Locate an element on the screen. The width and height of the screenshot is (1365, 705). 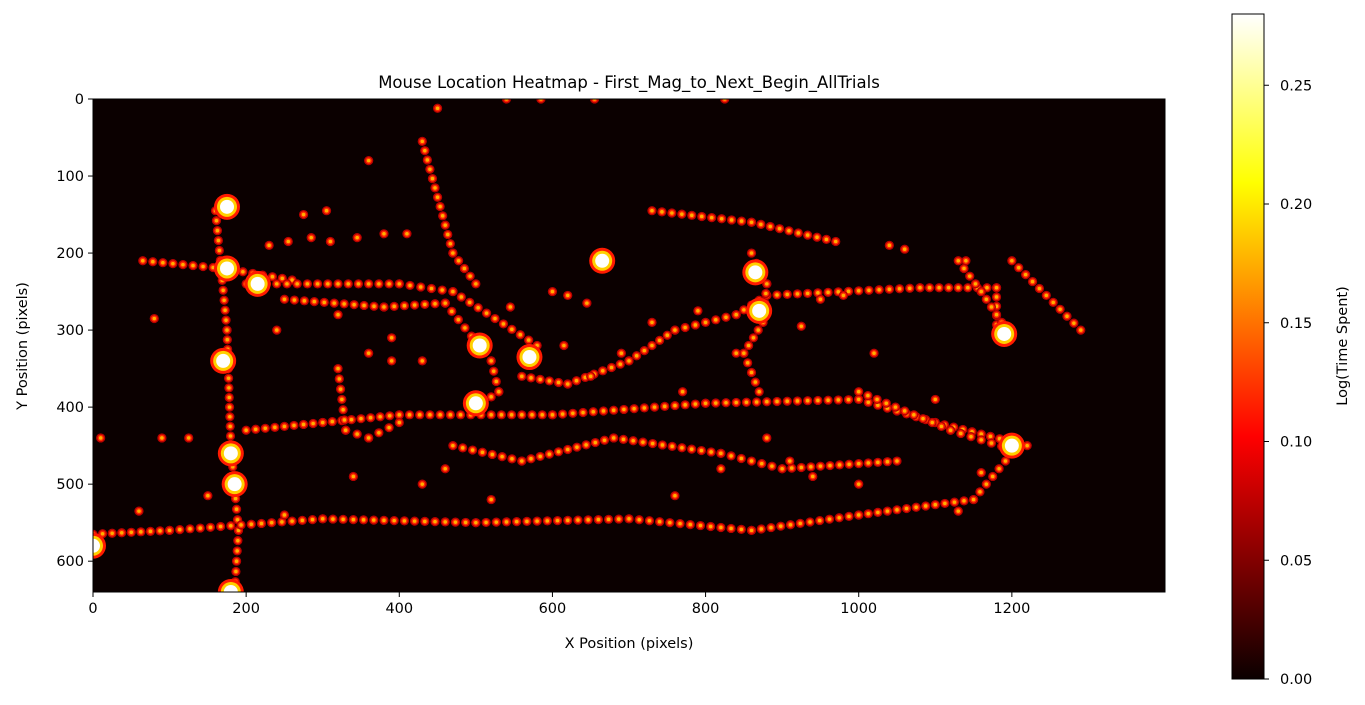
colorbar-tick-label: 0.20 is located at coordinates (1296, 205).